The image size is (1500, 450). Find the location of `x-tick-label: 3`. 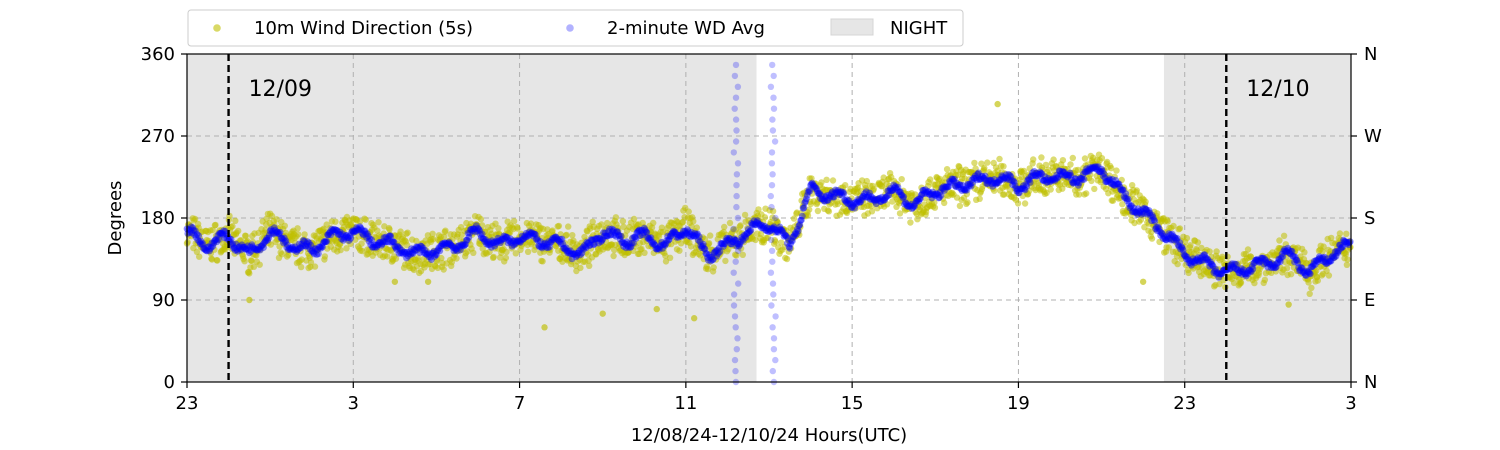

x-tick-label: 3 is located at coordinates (1350, 403).